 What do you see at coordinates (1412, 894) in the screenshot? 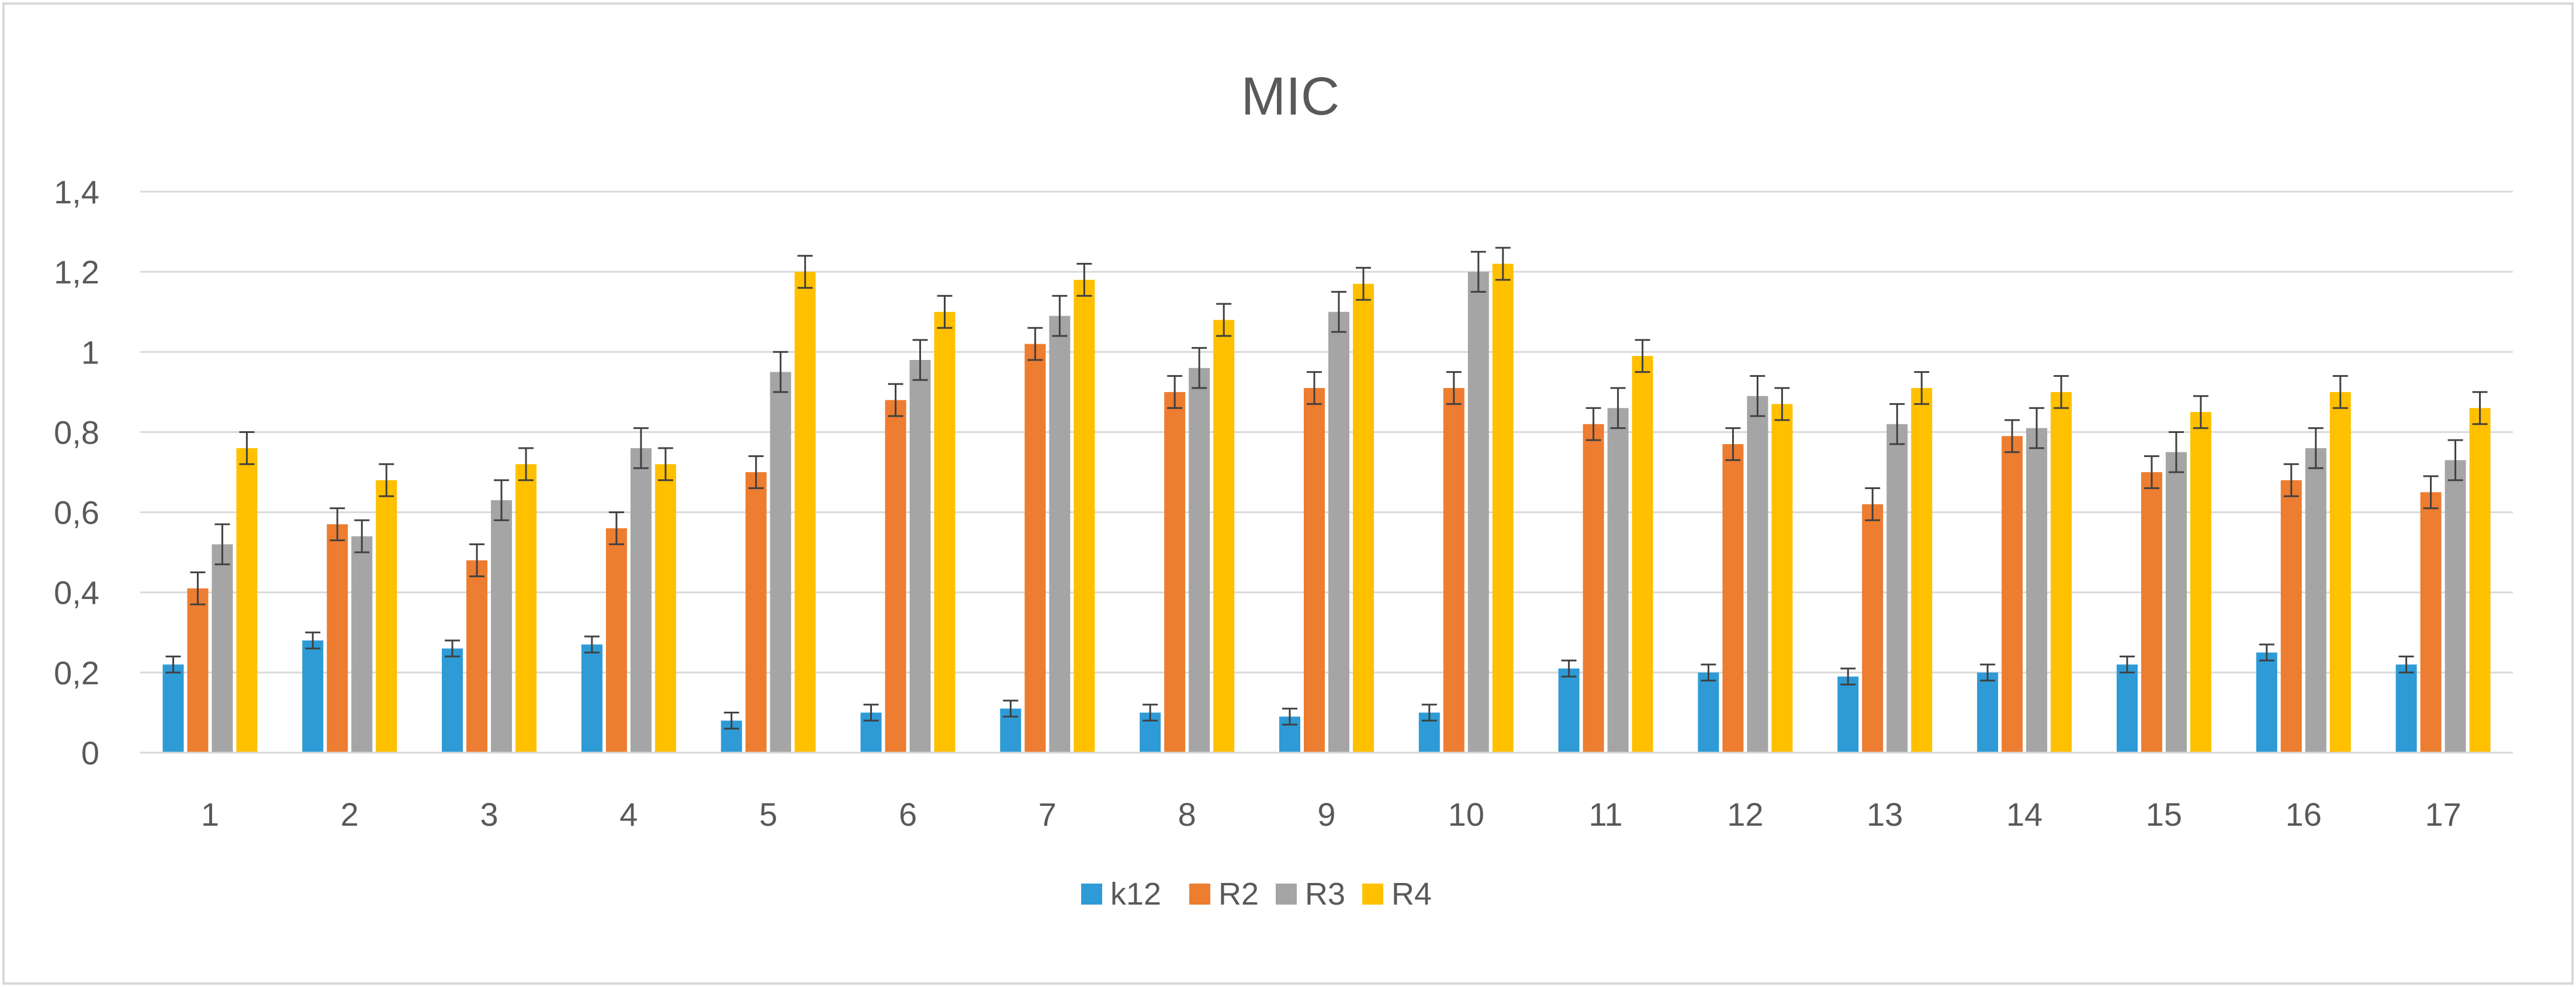
I see `legend-label: R4` at bounding box center [1412, 894].